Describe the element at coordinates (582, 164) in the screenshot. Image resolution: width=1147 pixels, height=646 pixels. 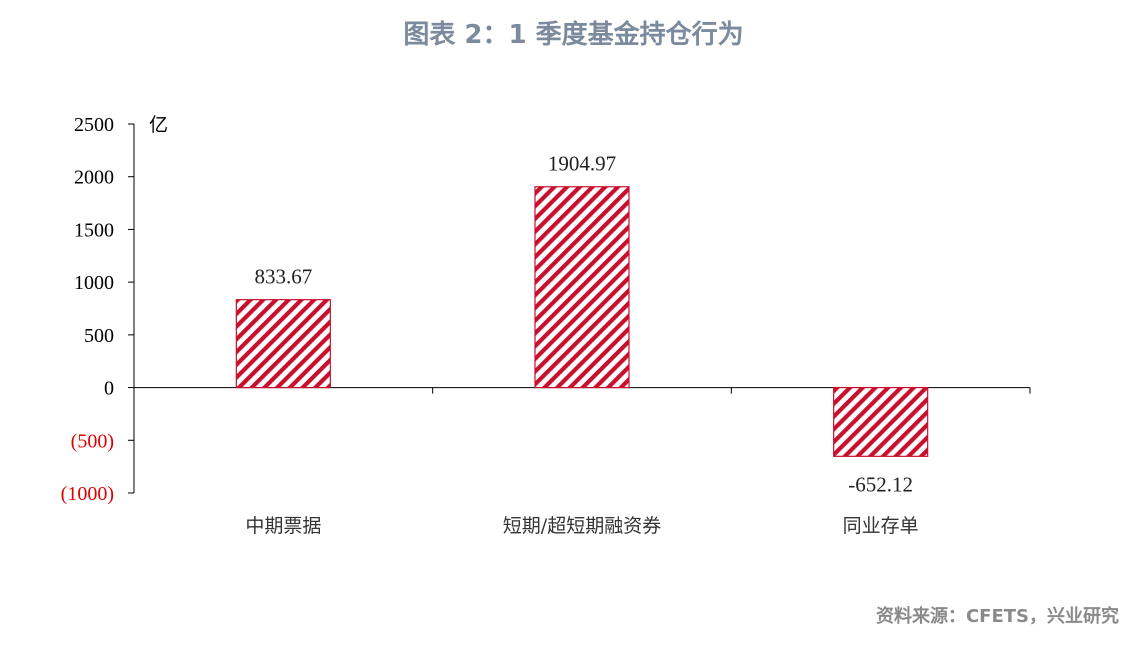
I see `data-label: 1904.97` at that location.